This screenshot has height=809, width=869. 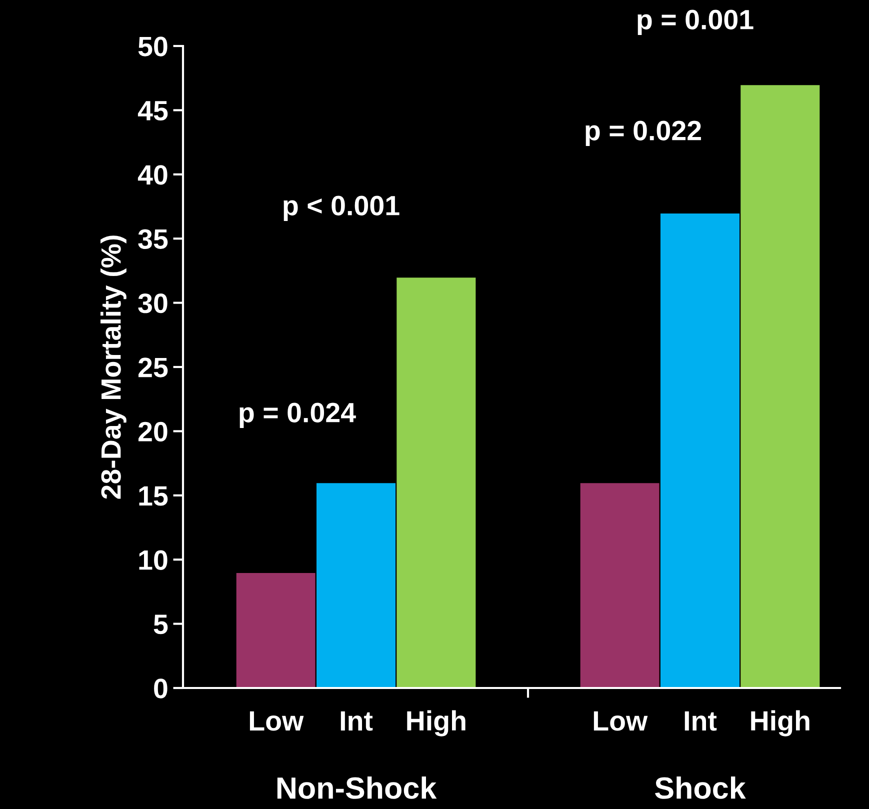 I want to click on y-tick-label: 40, so click(x=153, y=175).